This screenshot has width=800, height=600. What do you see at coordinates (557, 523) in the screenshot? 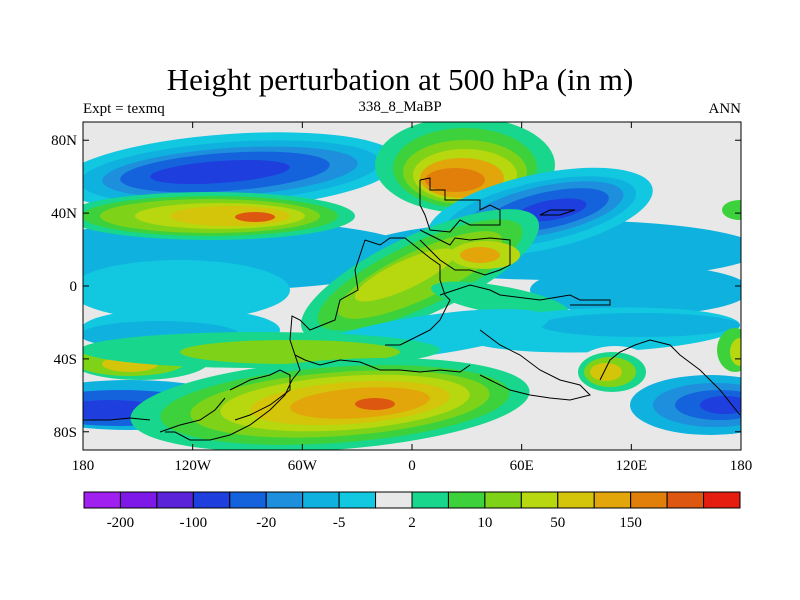
I see `colorbar-label: 50` at bounding box center [557, 523].